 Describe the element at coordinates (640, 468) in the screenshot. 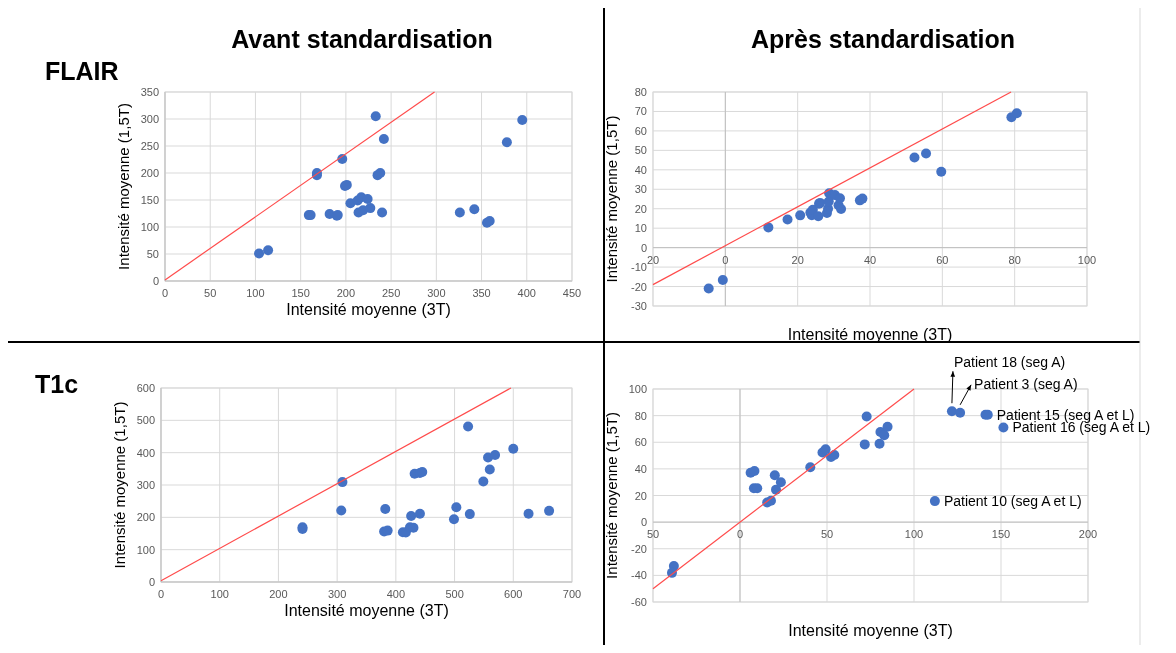

I see `y-tick-label: 40` at that location.